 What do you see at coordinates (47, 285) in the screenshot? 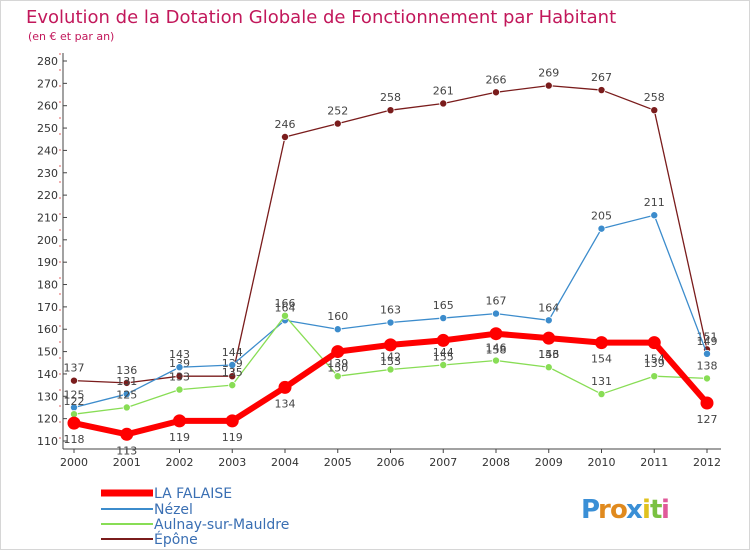
I see `y-tick-label: 180` at bounding box center [47, 285].